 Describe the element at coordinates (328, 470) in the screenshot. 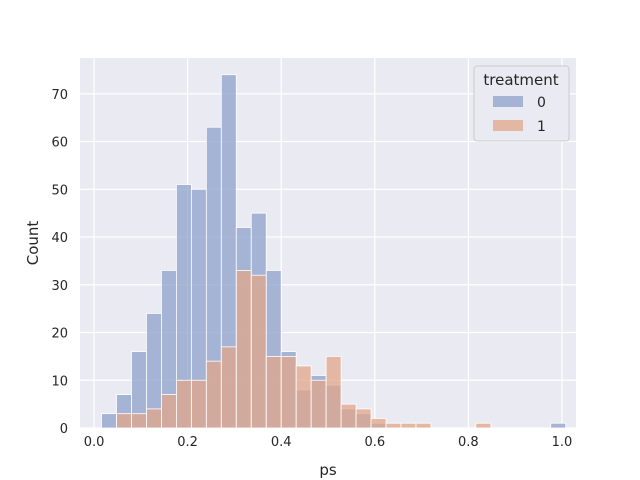

I see `x-axis-label: ps` at that location.